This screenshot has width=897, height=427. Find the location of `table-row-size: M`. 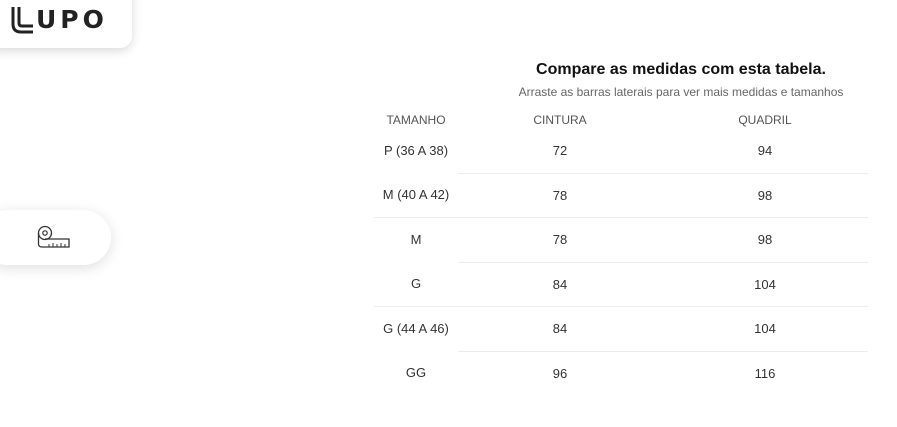

table-row-size: M is located at coordinates (416, 239).